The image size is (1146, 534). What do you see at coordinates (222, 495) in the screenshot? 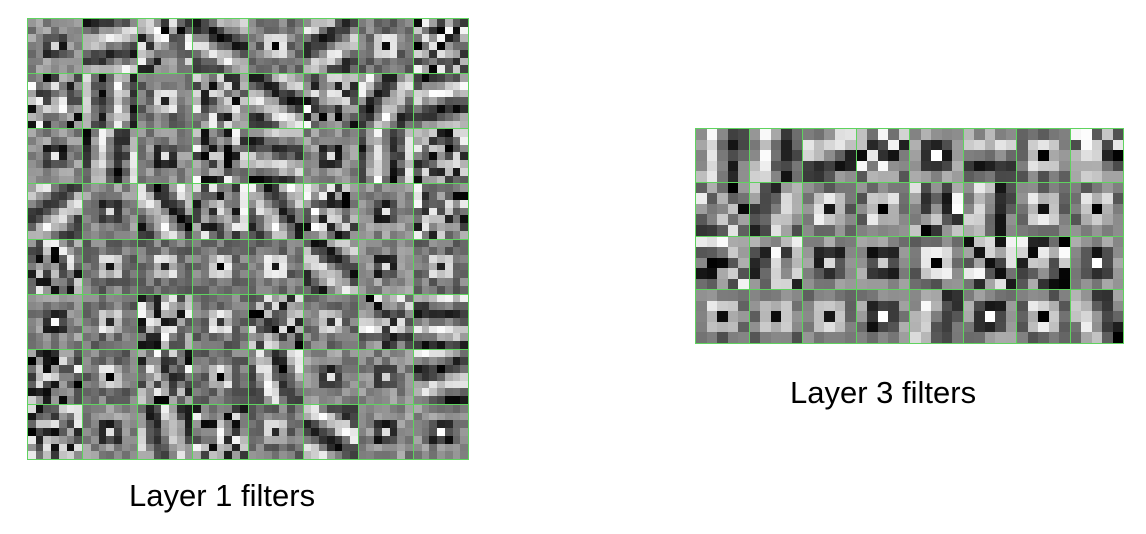
I see `layer1-caption: Layer 1 filters` at bounding box center [222, 495].